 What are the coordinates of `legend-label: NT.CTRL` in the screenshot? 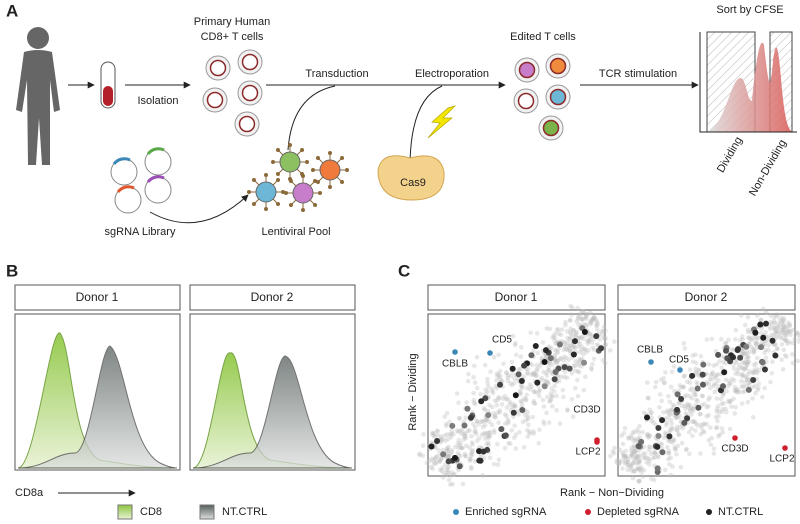 It's located at (740, 512).